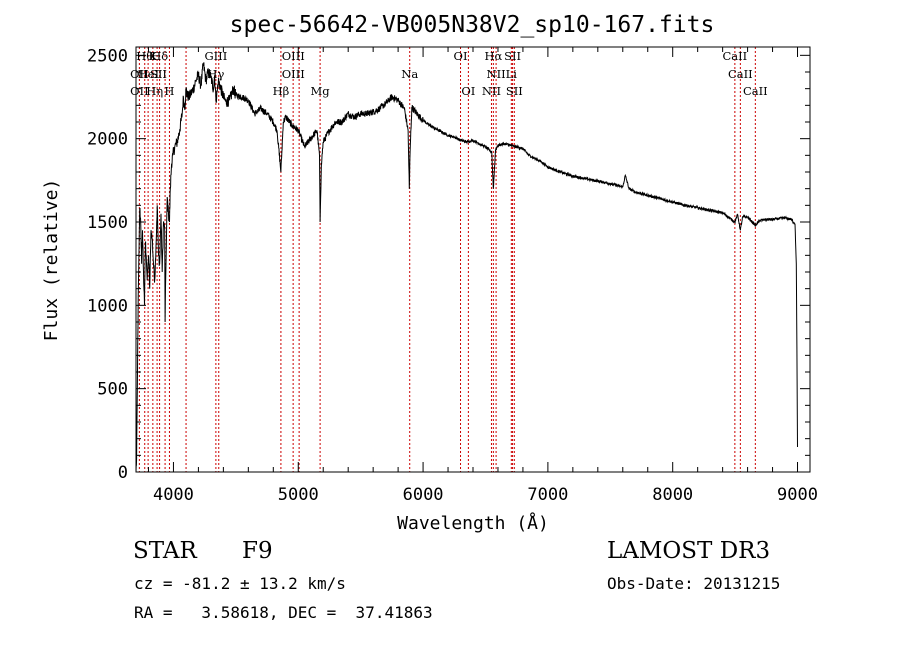 Image resolution: width=900 pixels, height=649 pixels. Describe the element at coordinates (107, 223) in the screenshot. I see `y-tick-label: 1500` at that location.